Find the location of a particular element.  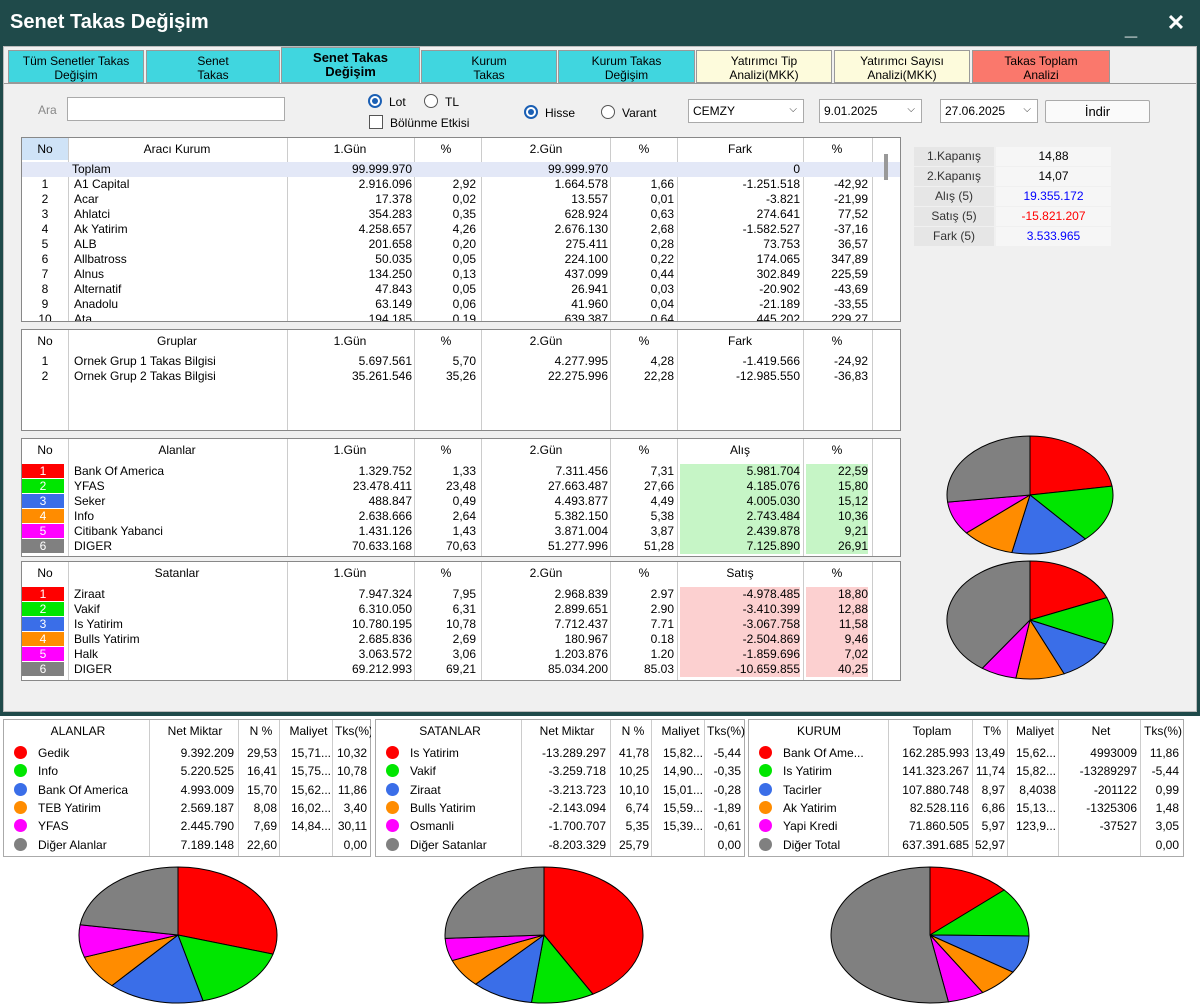

tab-8: Takas Toplam Analizi is located at coordinates (1041, 66).